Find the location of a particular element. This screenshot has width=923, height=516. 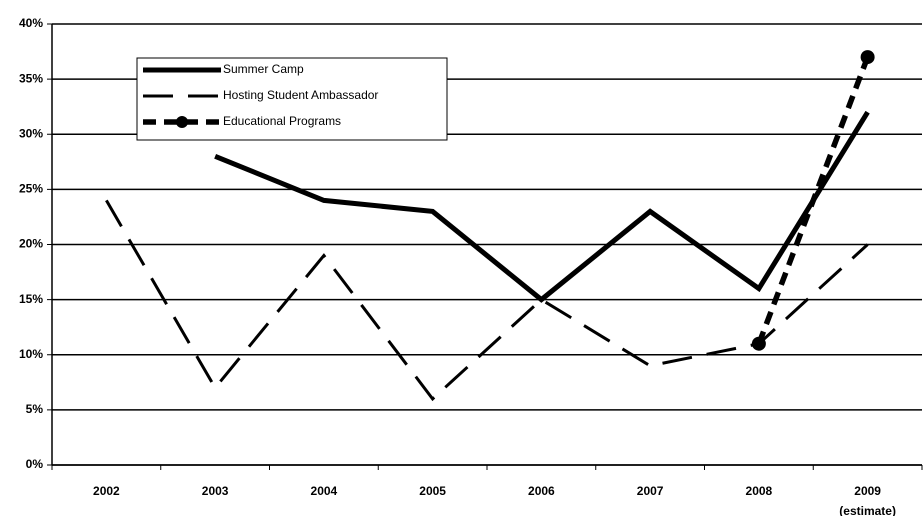

y-tick-label: 30% is located at coordinates (31, 133).